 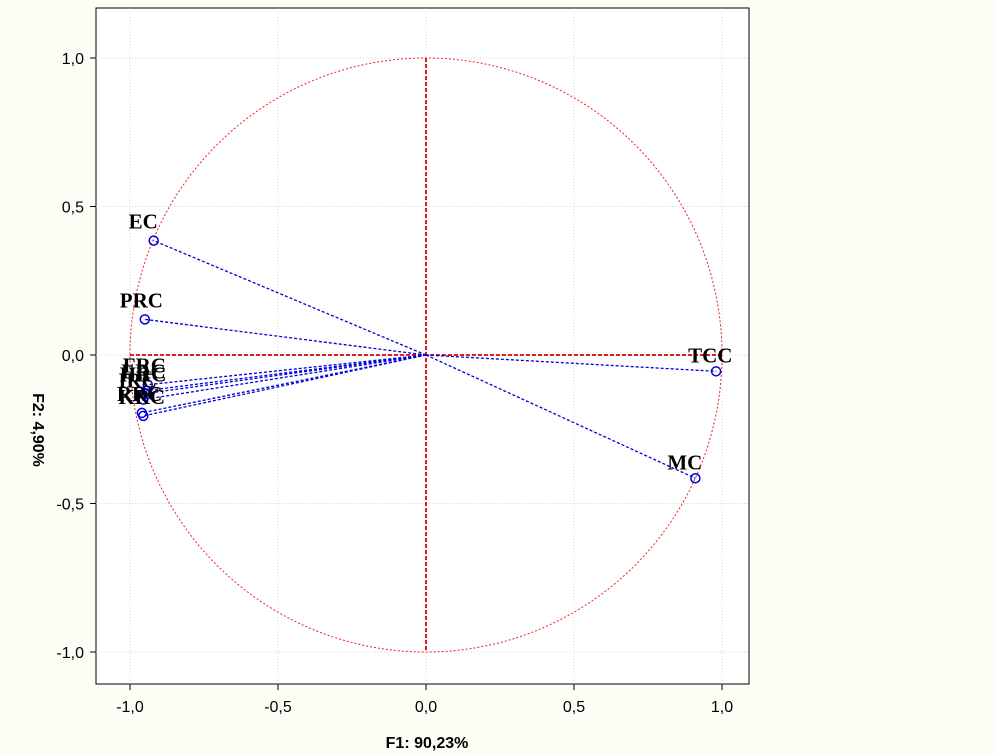 What do you see at coordinates (148, 384) in the screenshot?
I see `point-marker-frc` at bounding box center [148, 384].